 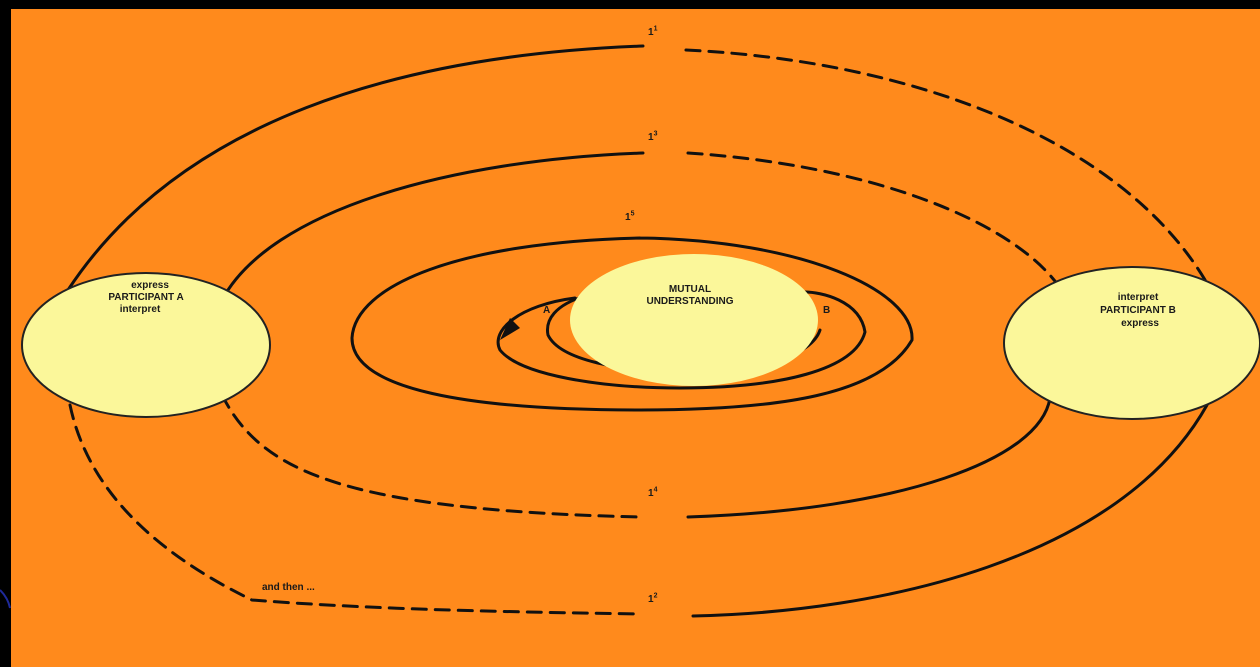 What do you see at coordinates (547, 310) in the screenshot?
I see `marker-a: A` at bounding box center [547, 310].